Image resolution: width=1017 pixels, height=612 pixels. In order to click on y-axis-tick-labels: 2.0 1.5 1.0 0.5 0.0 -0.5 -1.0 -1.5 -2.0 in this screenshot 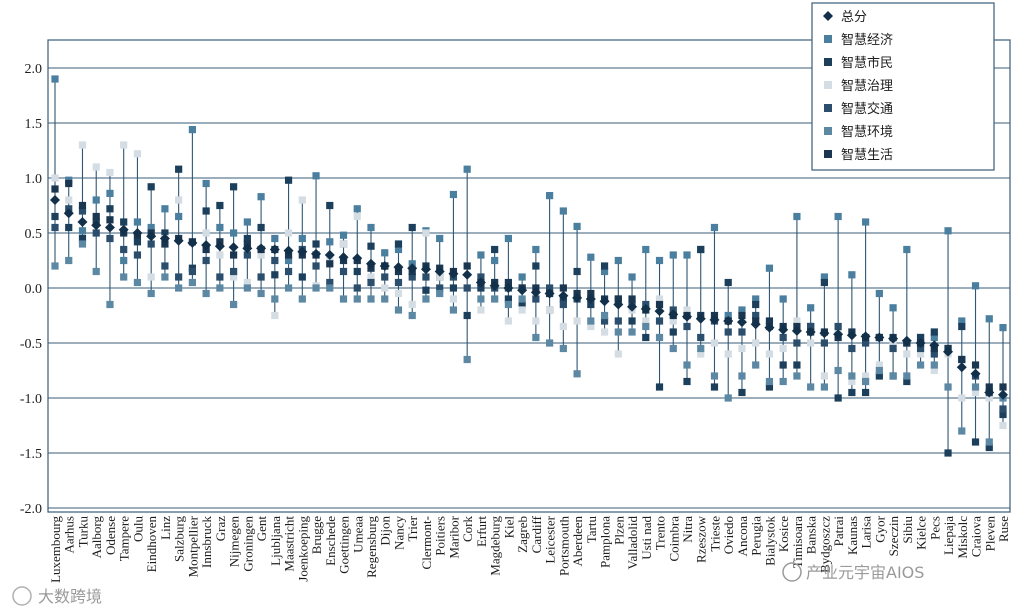, I will do `click(31, 289)`.